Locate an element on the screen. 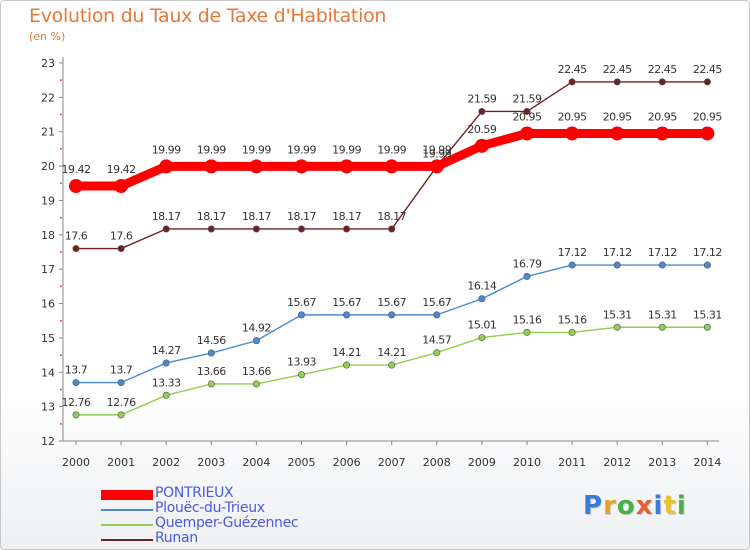 The height and width of the screenshot is (550, 750). x-tick-label: 2014 is located at coordinates (707, 462).